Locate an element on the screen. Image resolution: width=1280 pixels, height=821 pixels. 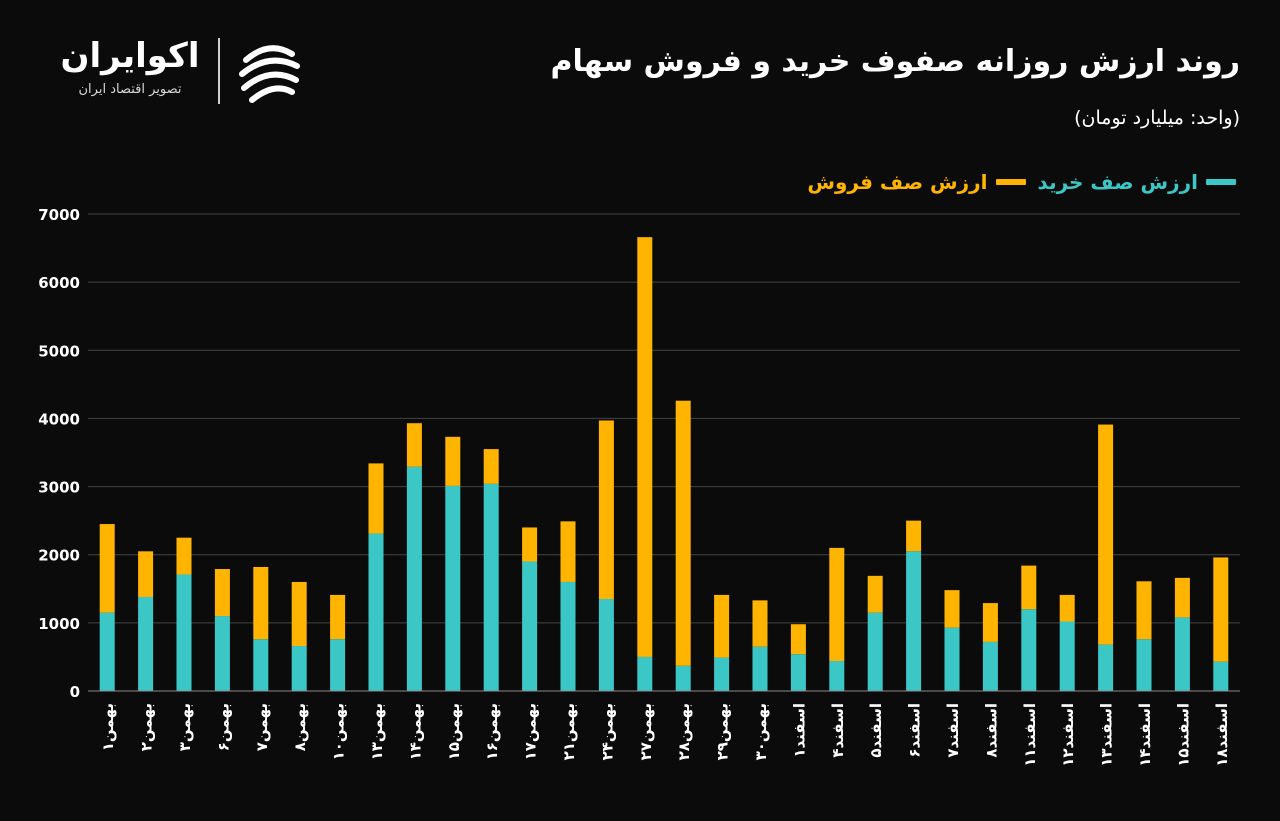
legend-label-buy: ارزش صف خرید is located at coordinates (1117, 182).